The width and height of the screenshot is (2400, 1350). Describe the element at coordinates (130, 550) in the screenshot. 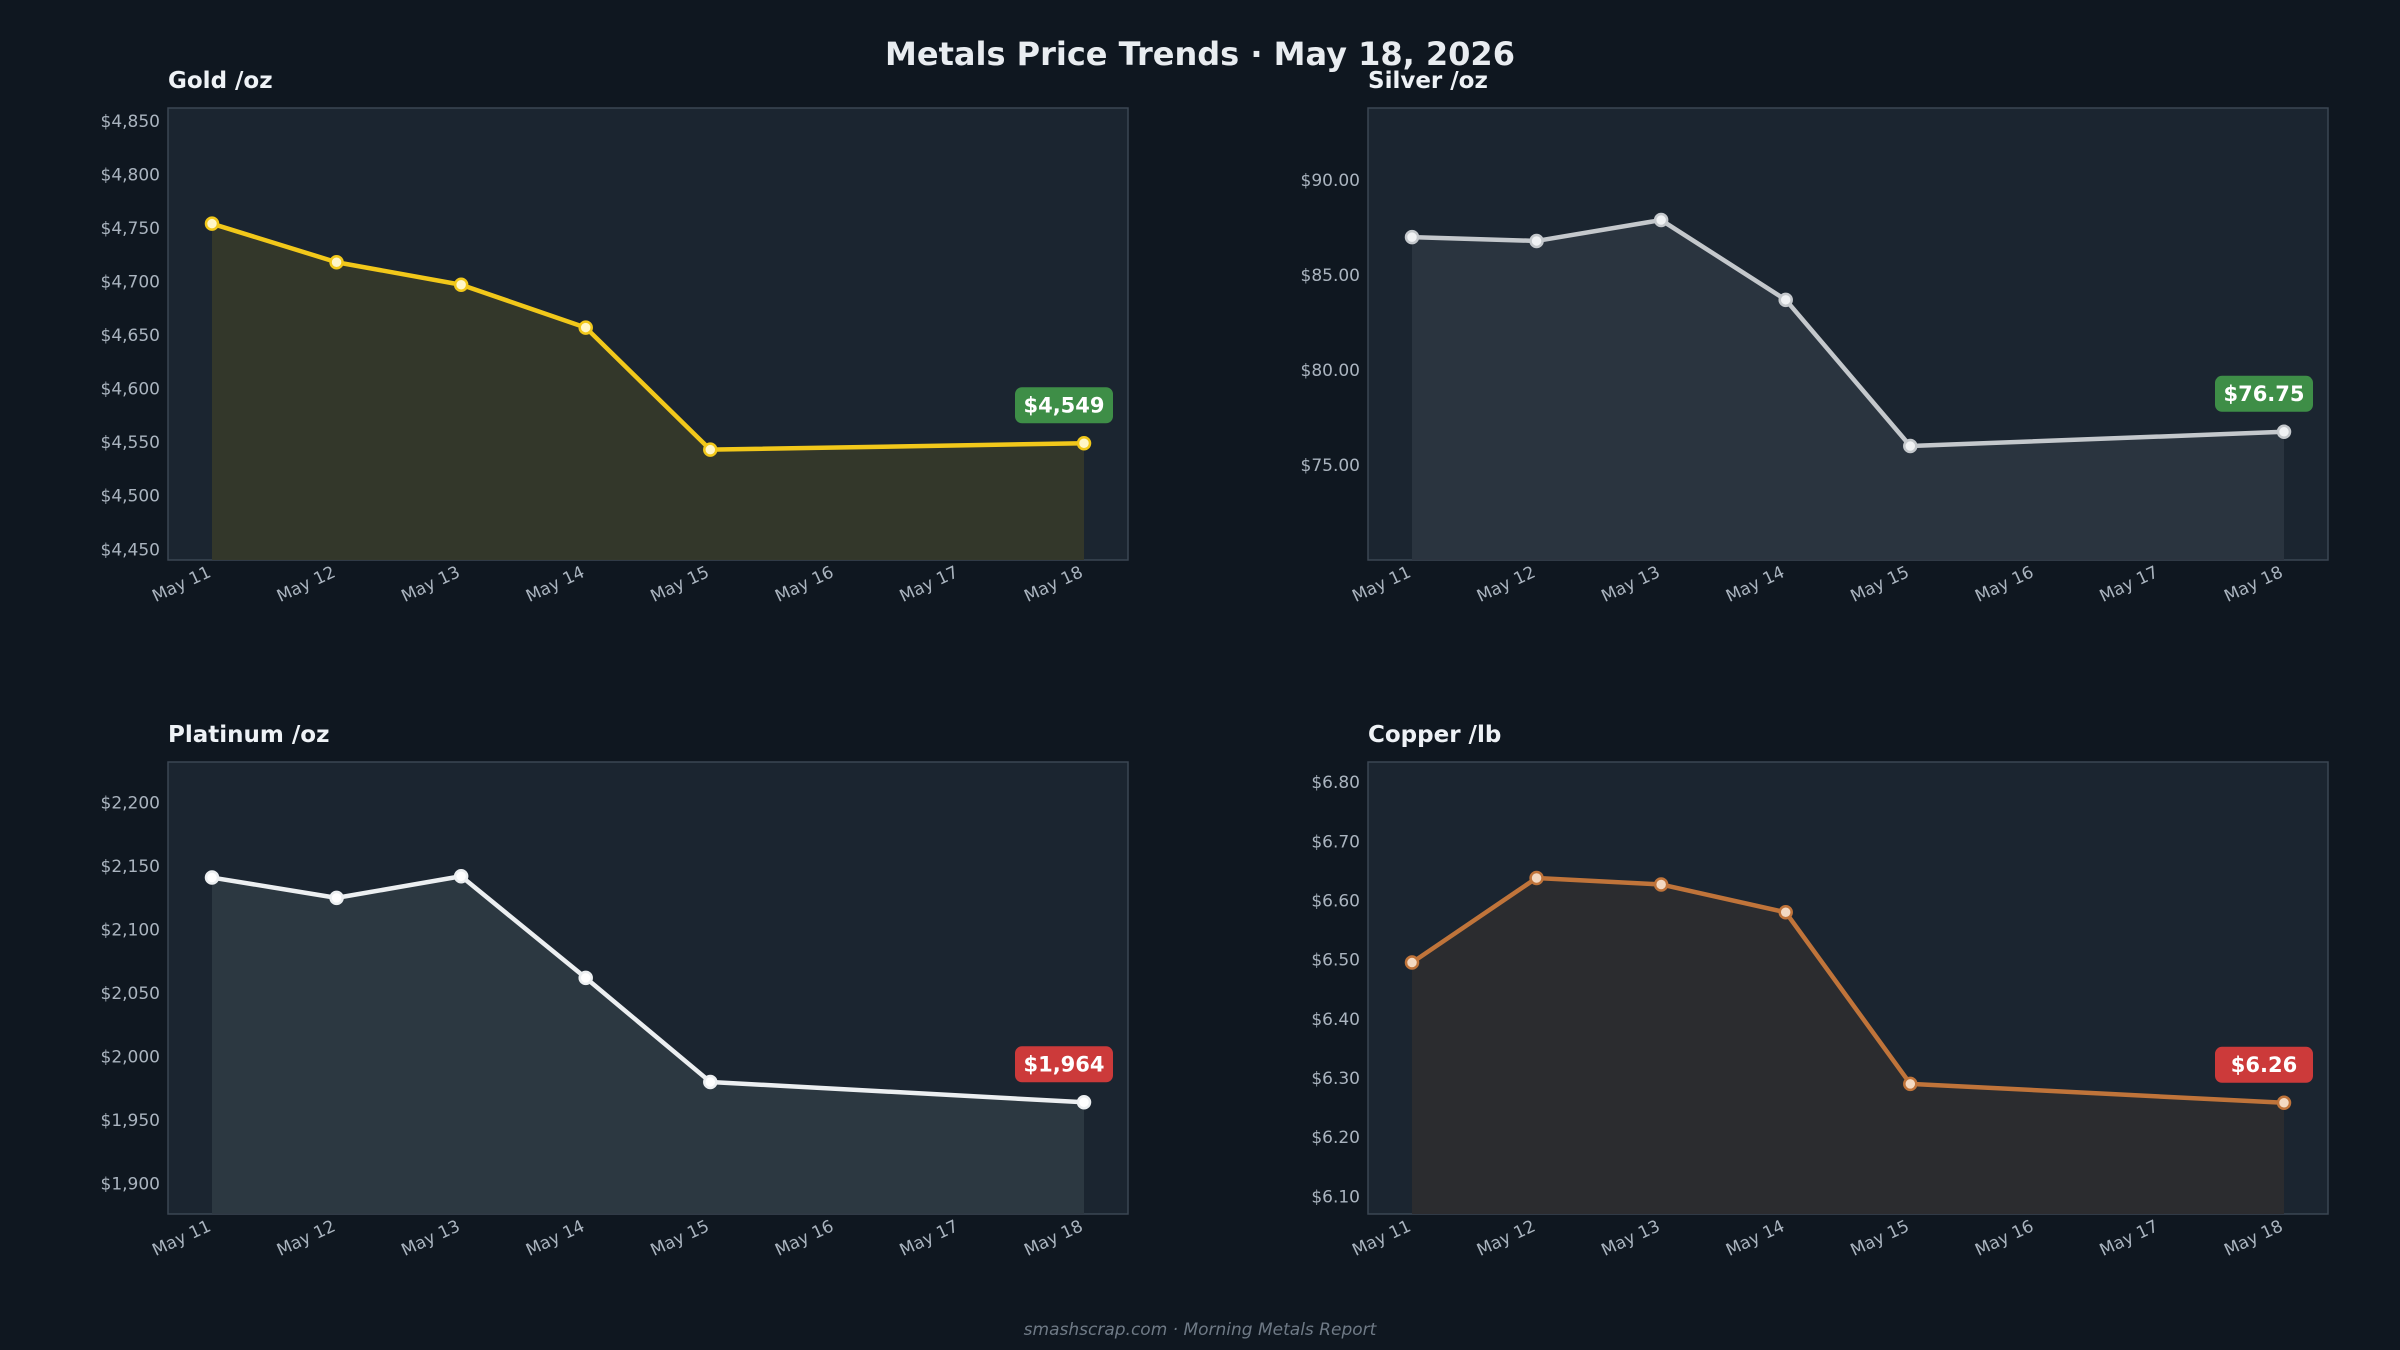

I see `y-tick-label: $4,450` at that location.